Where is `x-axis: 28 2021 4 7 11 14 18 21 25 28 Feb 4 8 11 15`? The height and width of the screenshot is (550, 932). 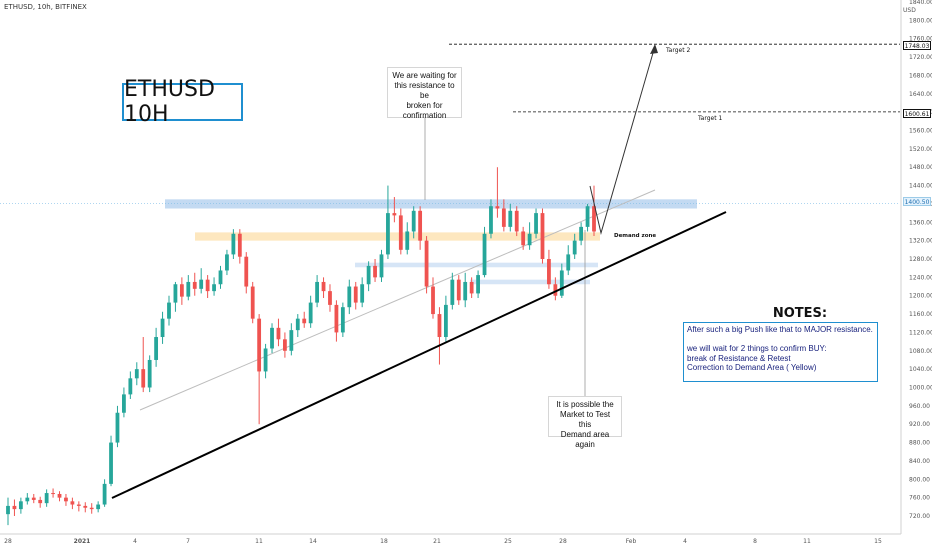
x-axis: 28 2021 4 7 11 14 18 21 25 28 Feb 4 8 11 15 is located at coordinates (450, 539).